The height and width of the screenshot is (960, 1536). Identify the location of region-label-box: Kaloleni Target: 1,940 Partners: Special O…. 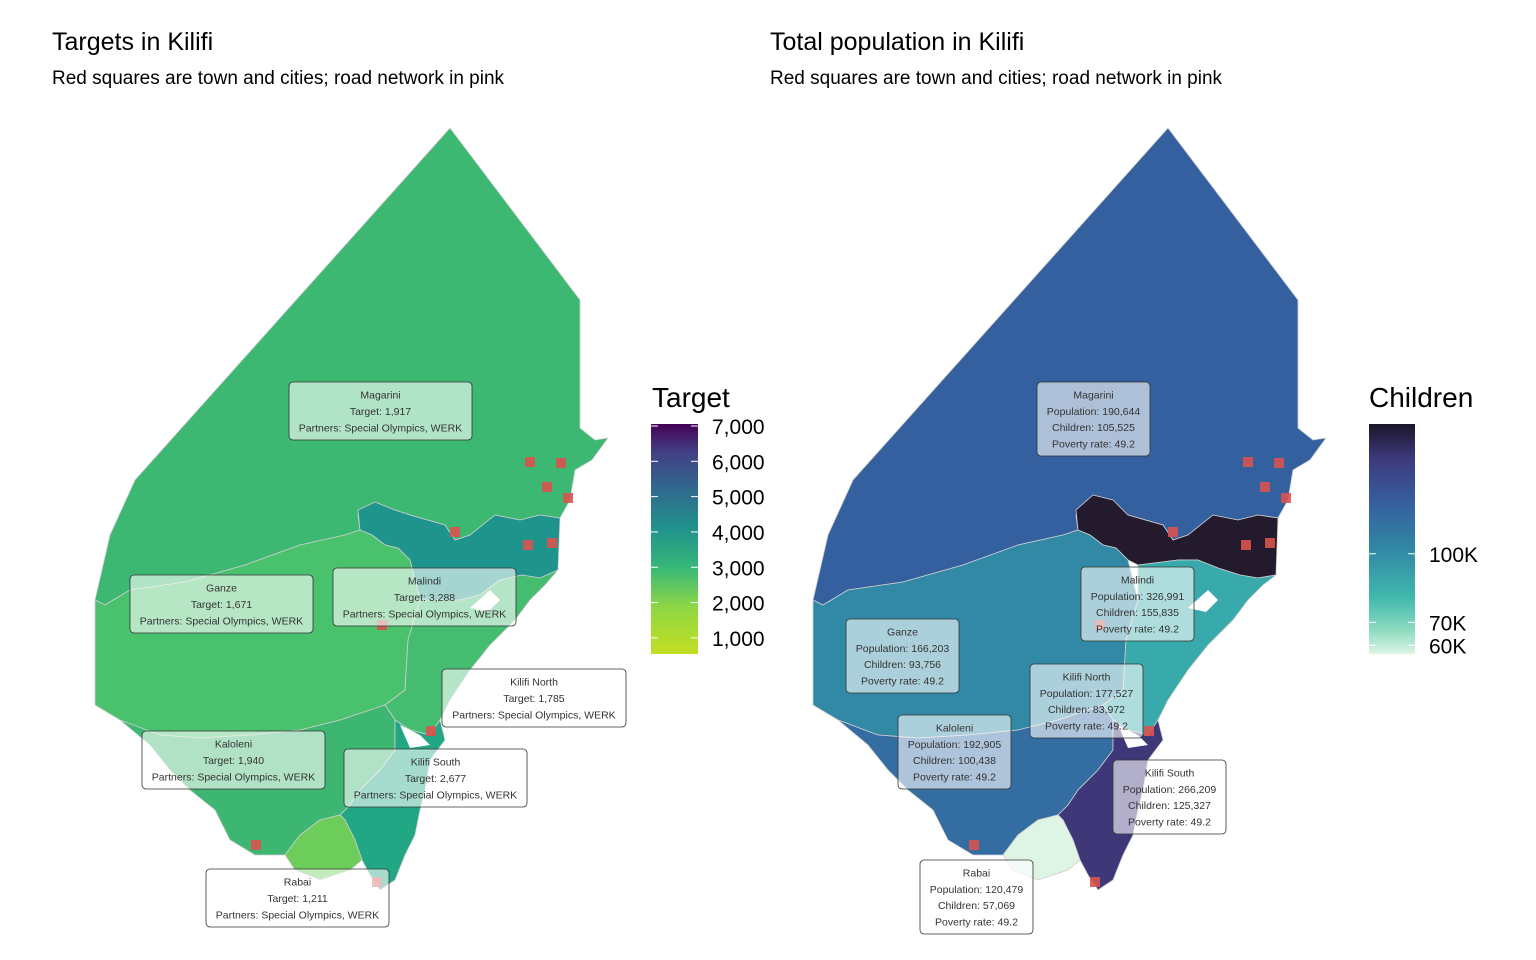
(233, 760).